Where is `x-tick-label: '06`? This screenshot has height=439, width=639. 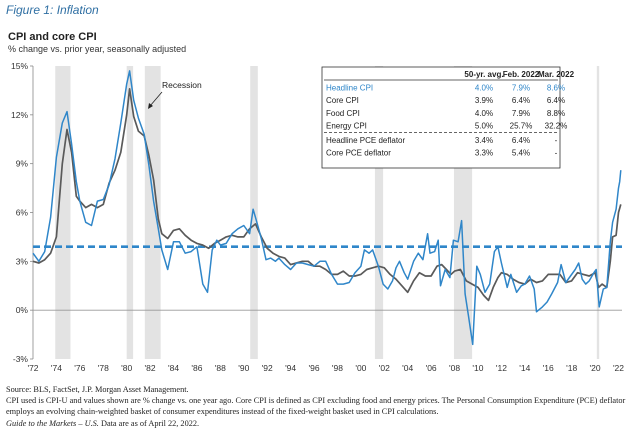
x-tick-label: '06 is located at coordinates (431, 368).